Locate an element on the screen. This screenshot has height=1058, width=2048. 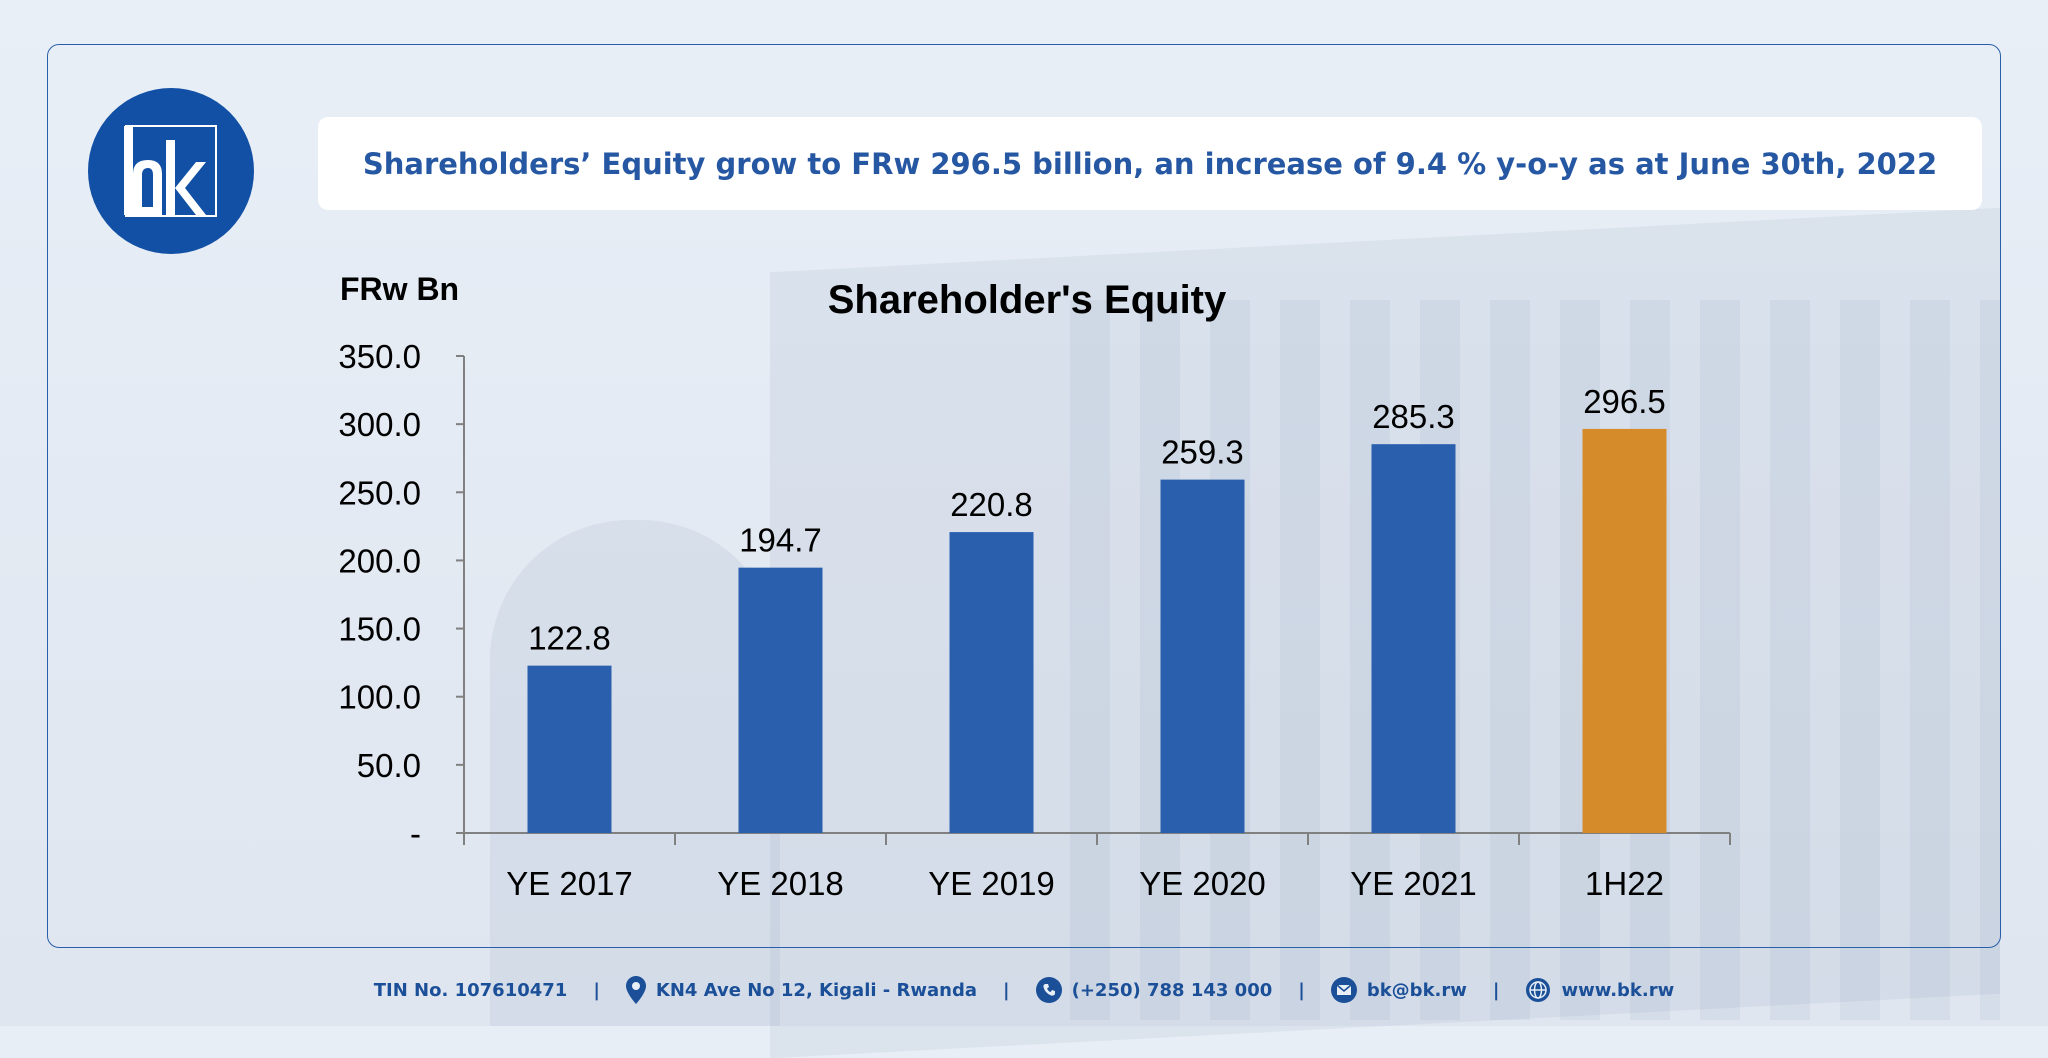
bar-value-label: 285.3 is located at coordinates (1413, 416).